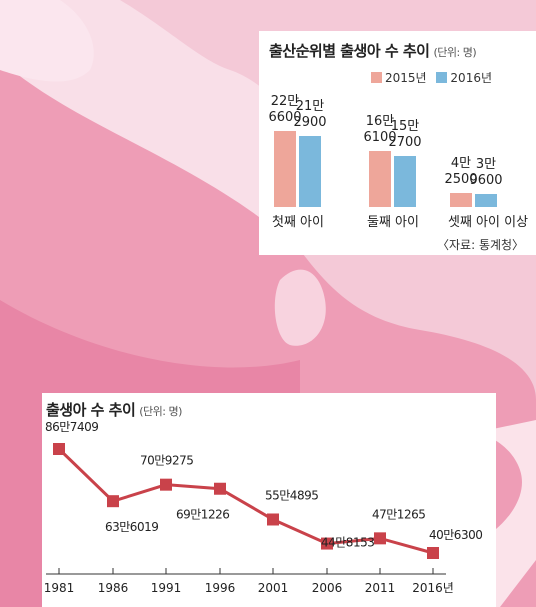 Image resolution: width=536 pixels, height=607 pixels. What do you see at coordinates (455, 535) in the screenshot?
I see `data-value-label: 40만6300` at bounding box center [455, 535].